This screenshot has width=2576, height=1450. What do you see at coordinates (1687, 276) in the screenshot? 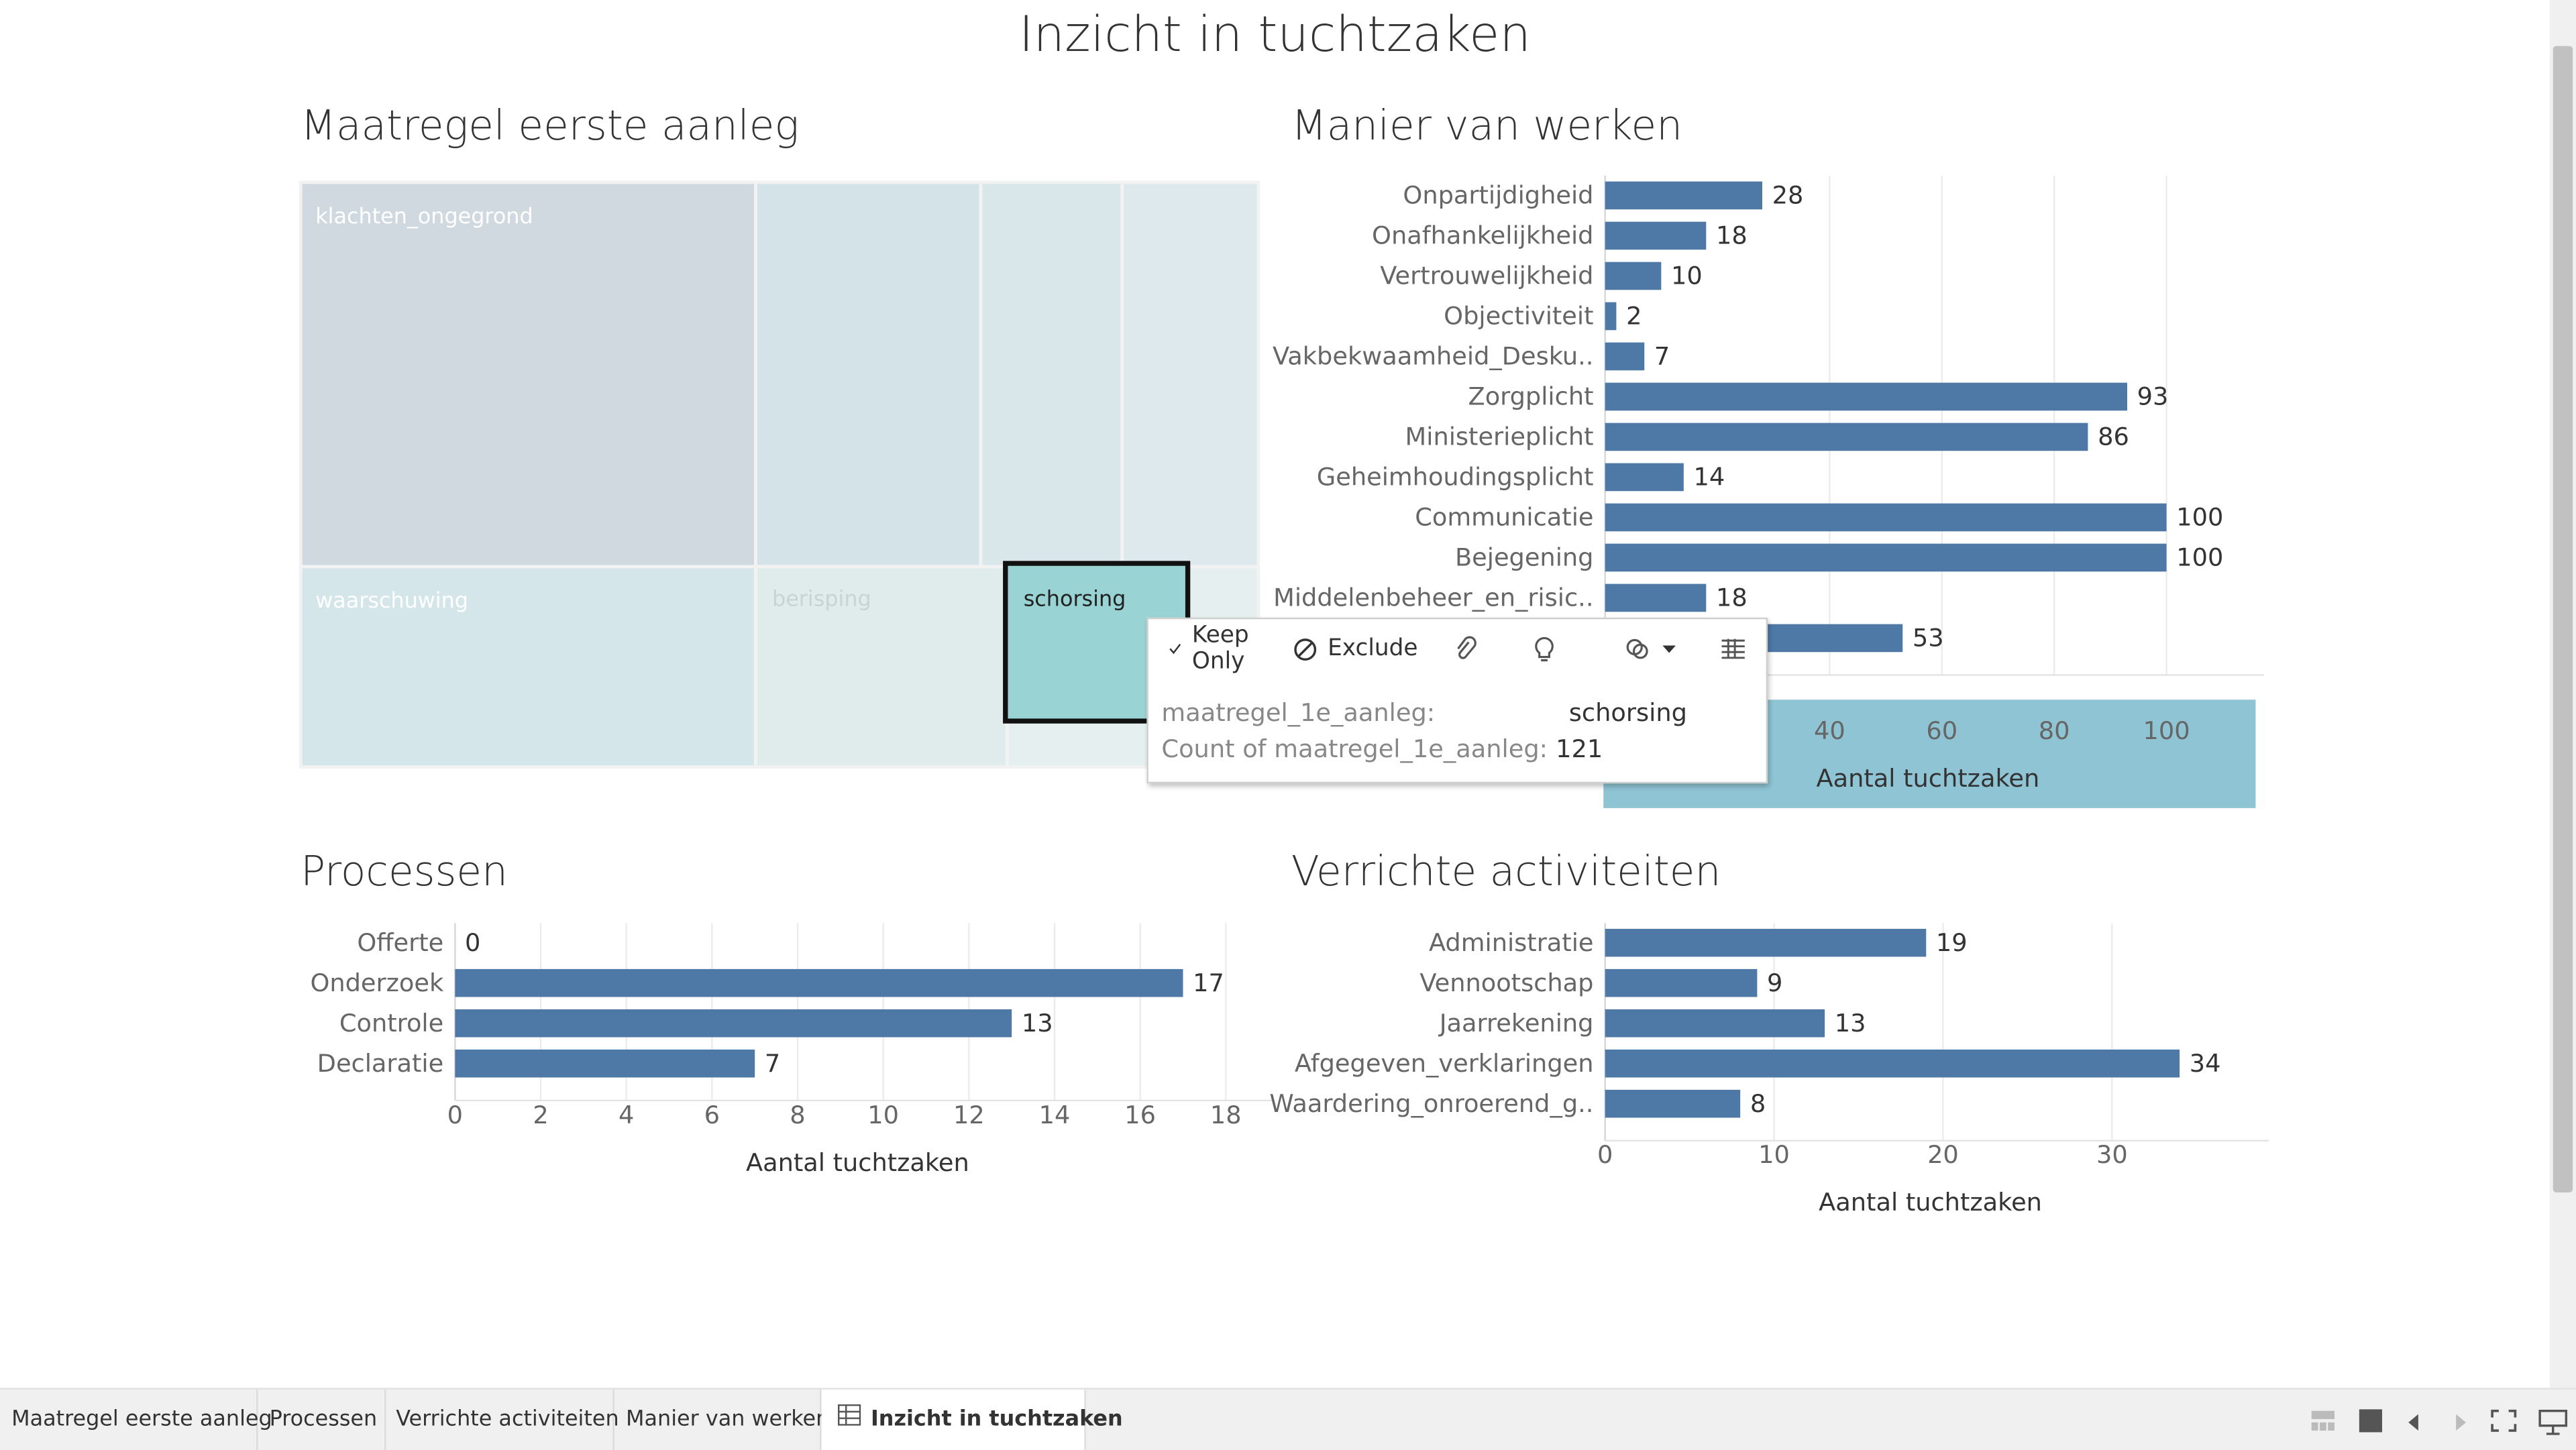
I see `value-label: 10` at bounding box center [1687, 276].